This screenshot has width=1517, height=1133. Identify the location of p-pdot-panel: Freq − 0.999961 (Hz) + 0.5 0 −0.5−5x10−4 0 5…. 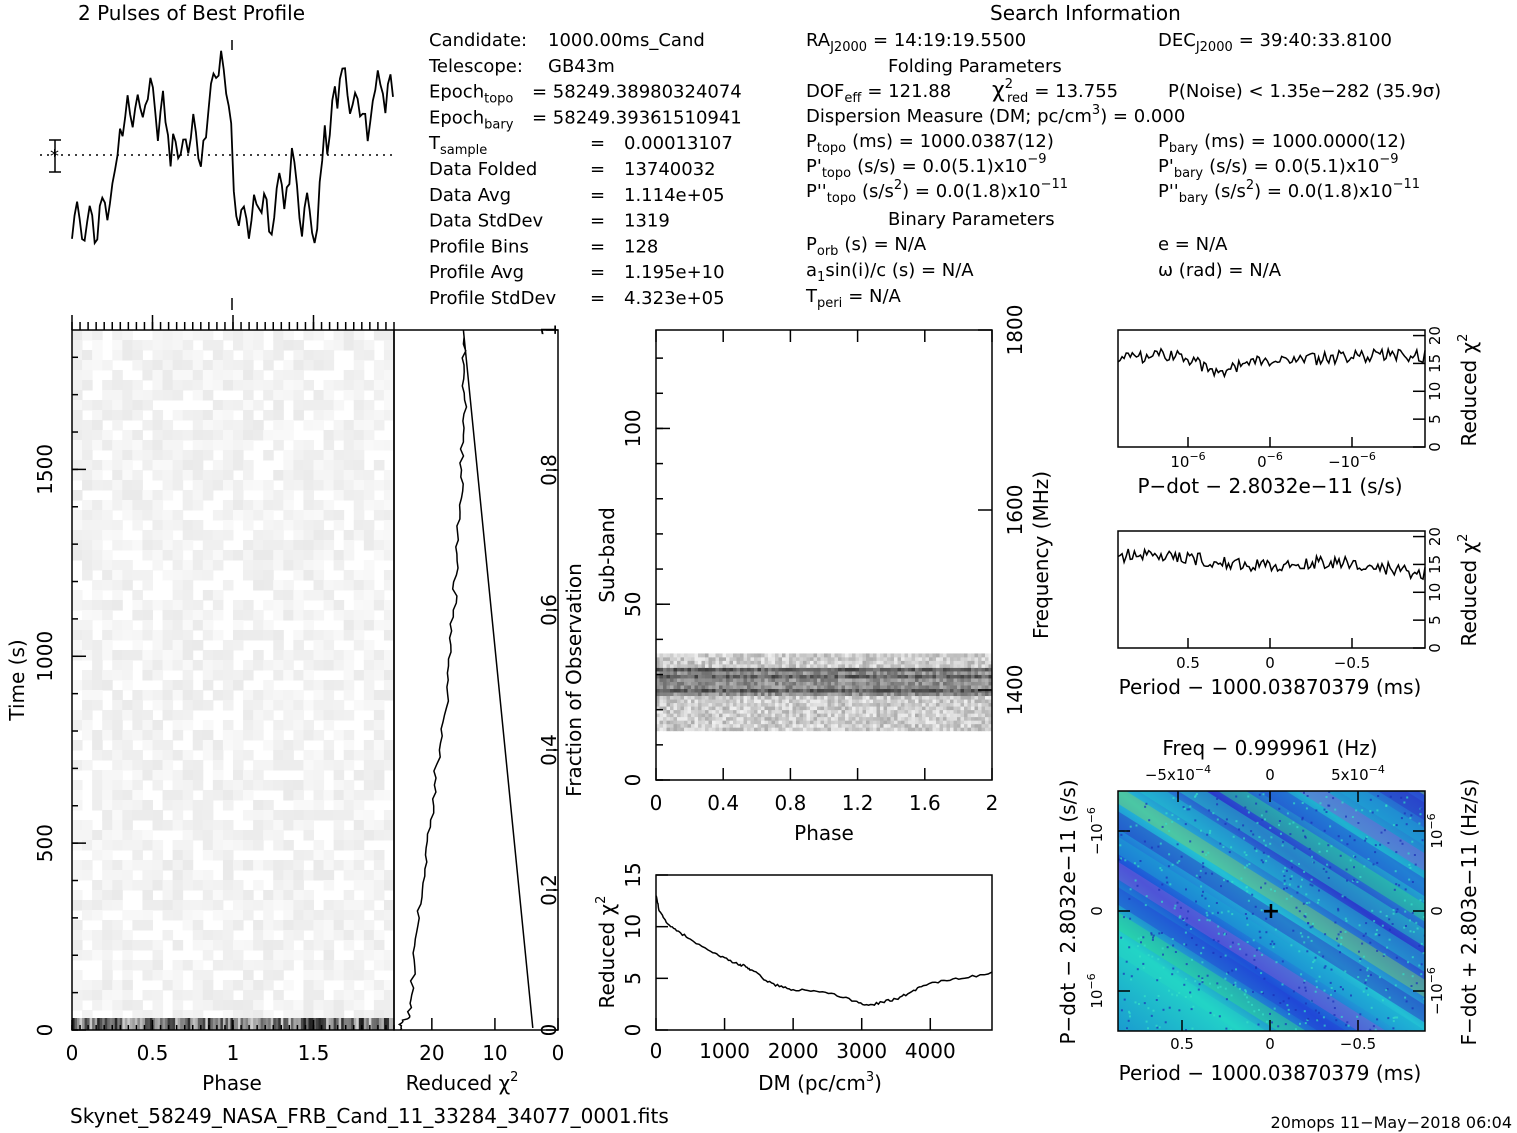
(1268, 910).